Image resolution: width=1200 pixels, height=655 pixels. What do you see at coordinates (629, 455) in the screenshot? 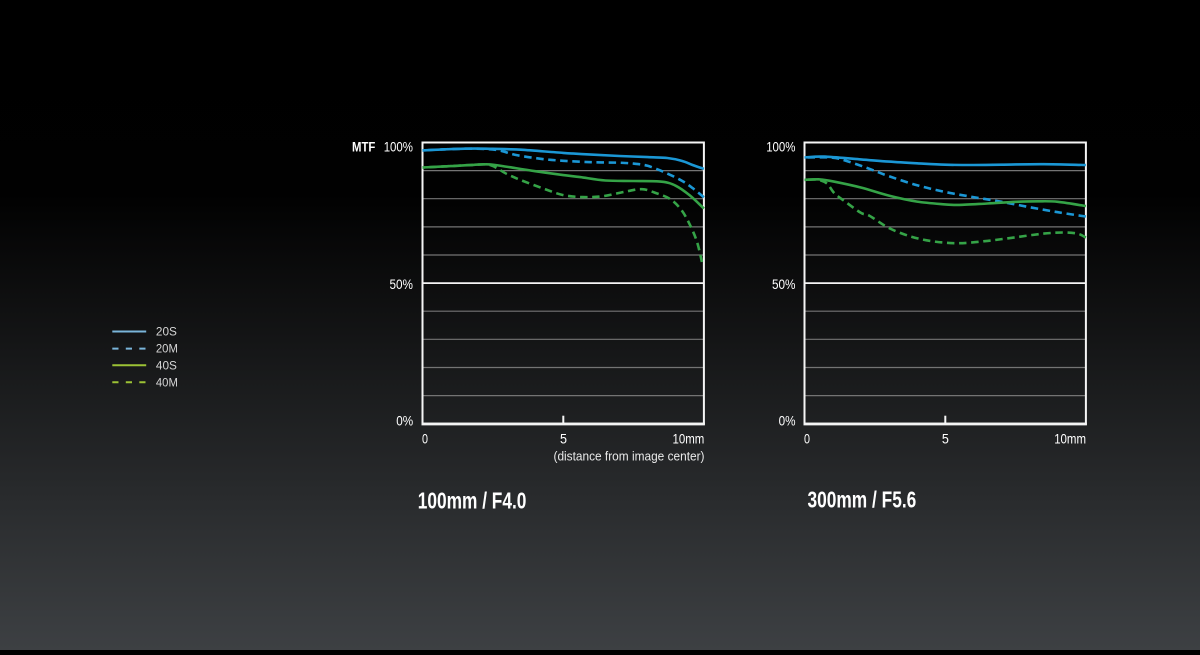
I see `svg-text: (distance from image center)` at bounding box center [629, 455].